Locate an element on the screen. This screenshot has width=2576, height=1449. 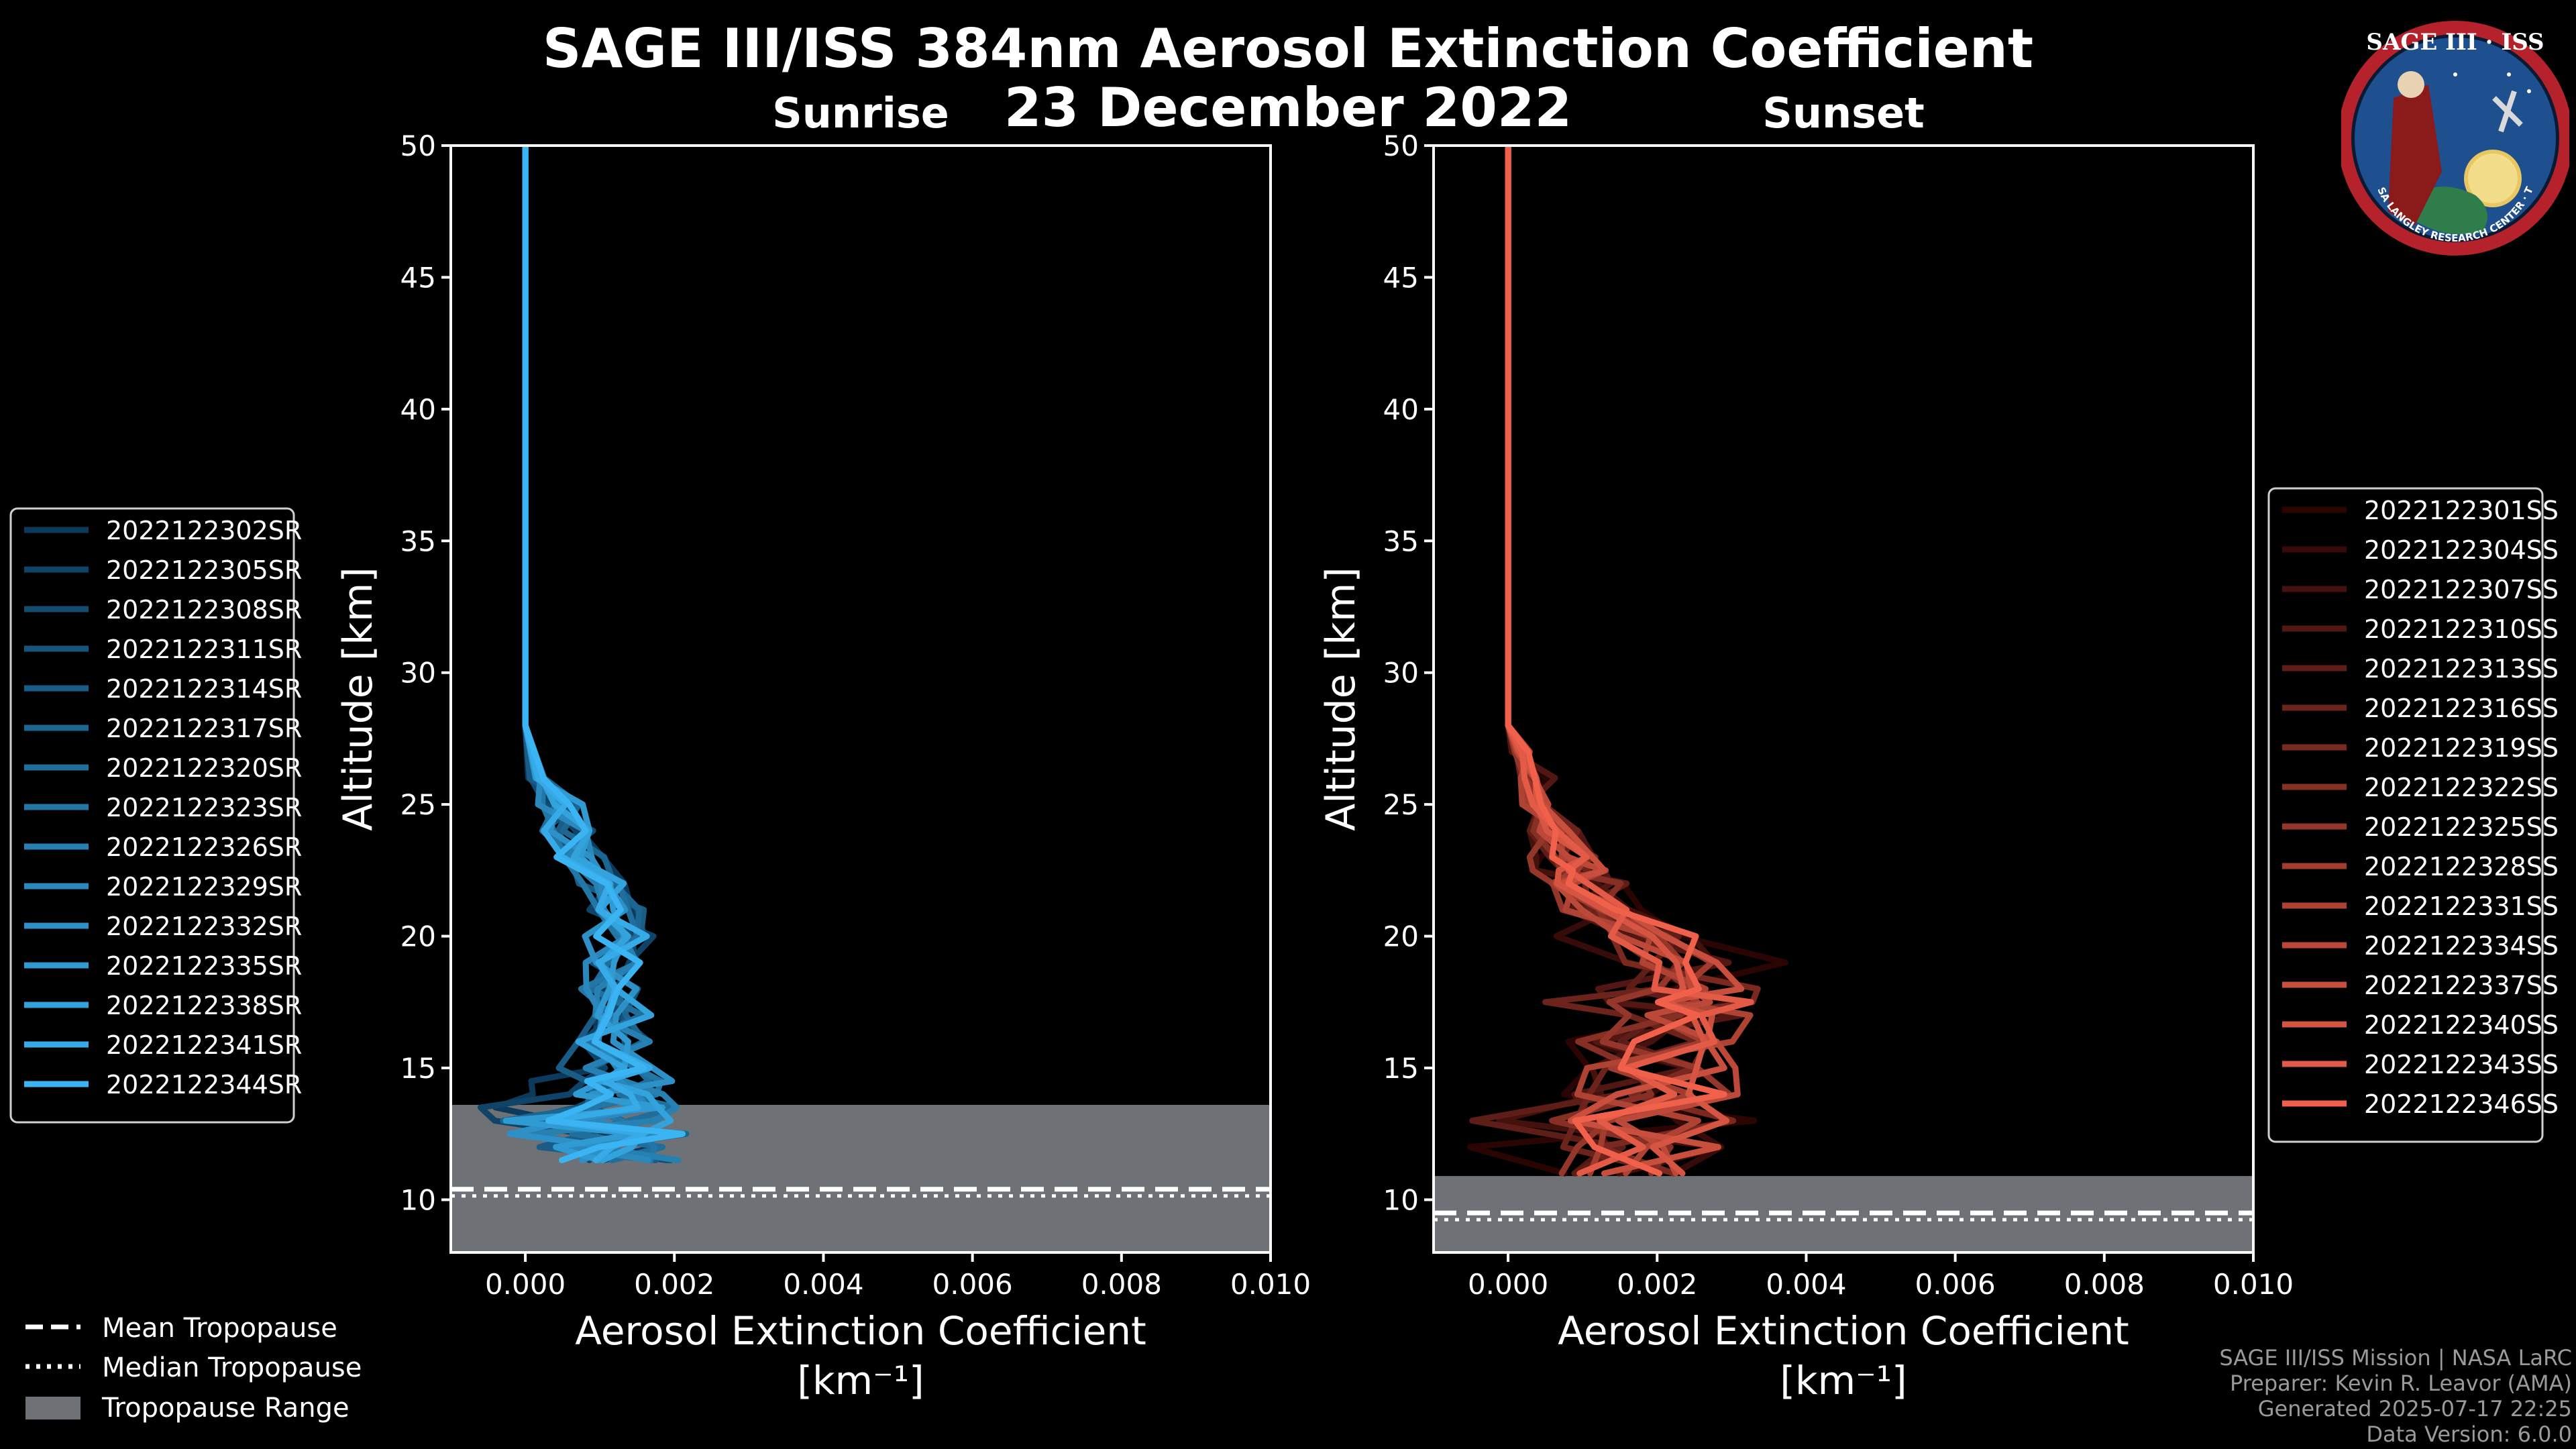
legend-item-label: 2022122344SR is located at coordinates (204, 1084).